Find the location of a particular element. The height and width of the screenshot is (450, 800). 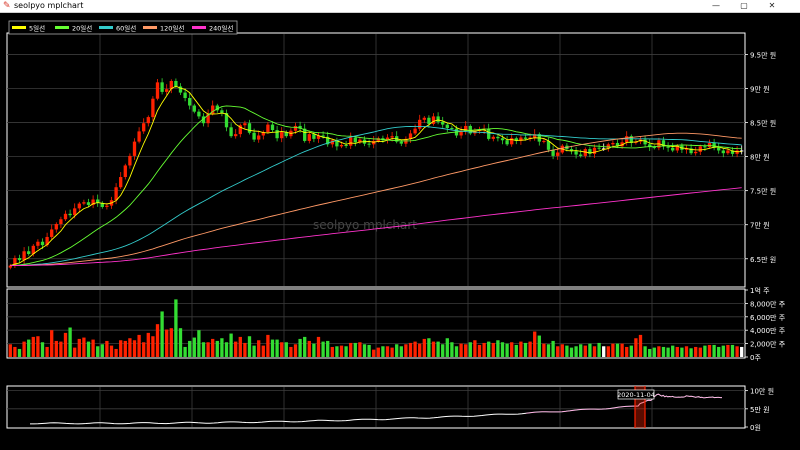

maximize-button: ▢ is located at coordinates (744, 5).